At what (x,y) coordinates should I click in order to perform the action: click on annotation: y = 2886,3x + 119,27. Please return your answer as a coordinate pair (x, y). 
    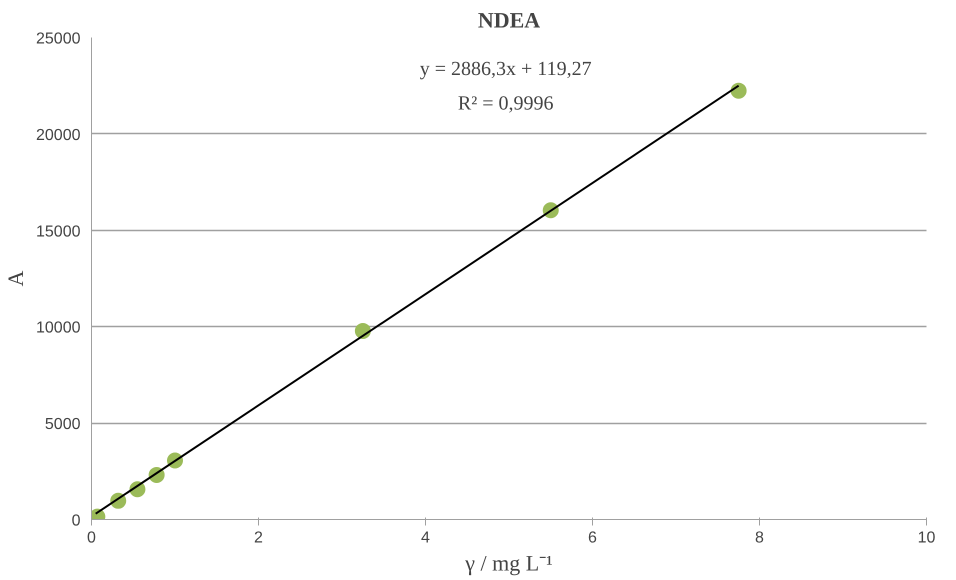
    Looking at the image, I should click on (506, 69).